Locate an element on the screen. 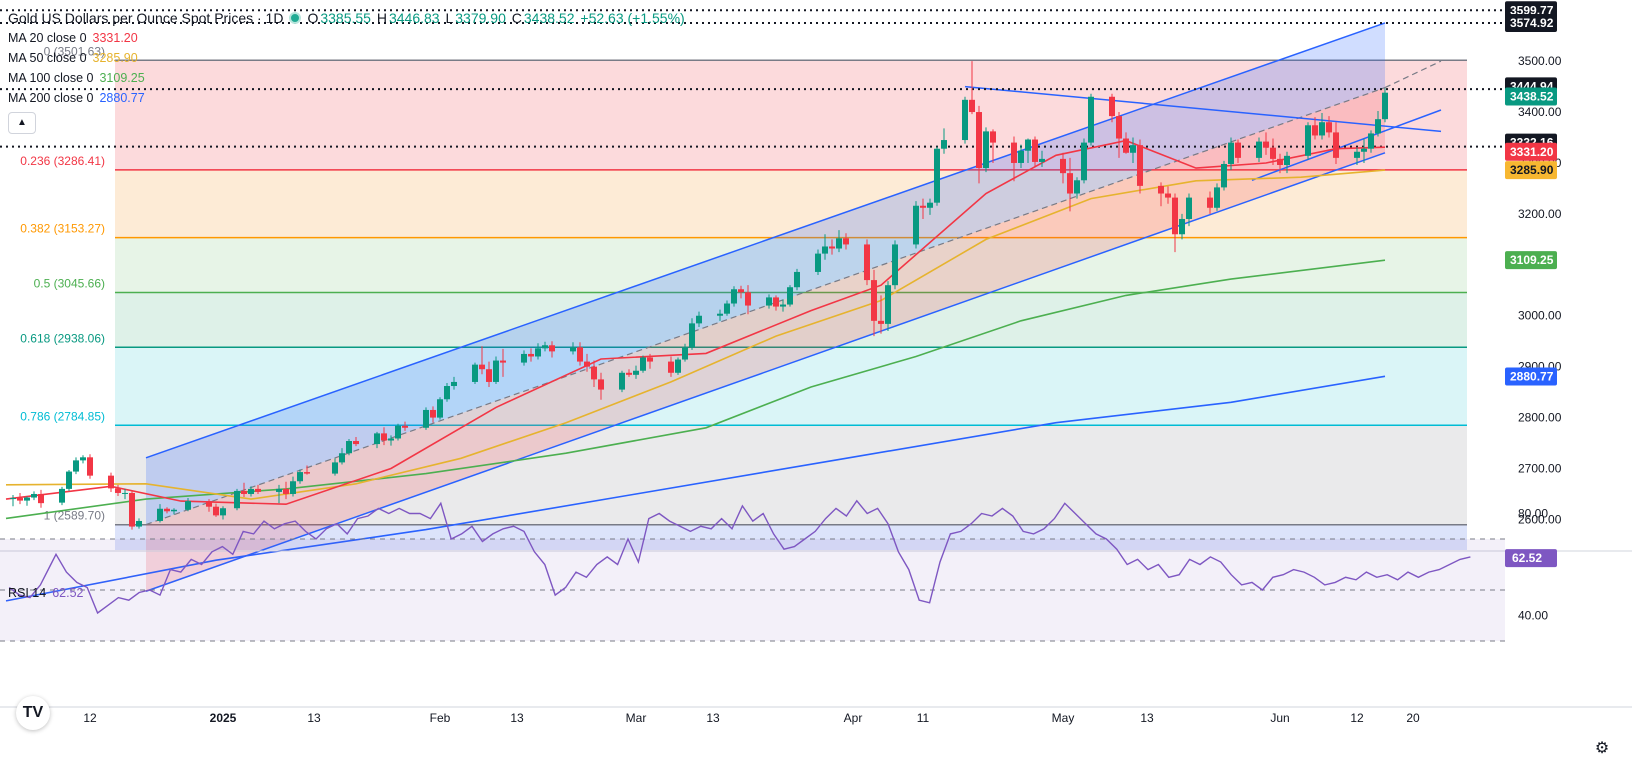 The height and width of the screenshot is (770, 1632). chevron-up-icon: ▲ is located at coordinates (22, 122).